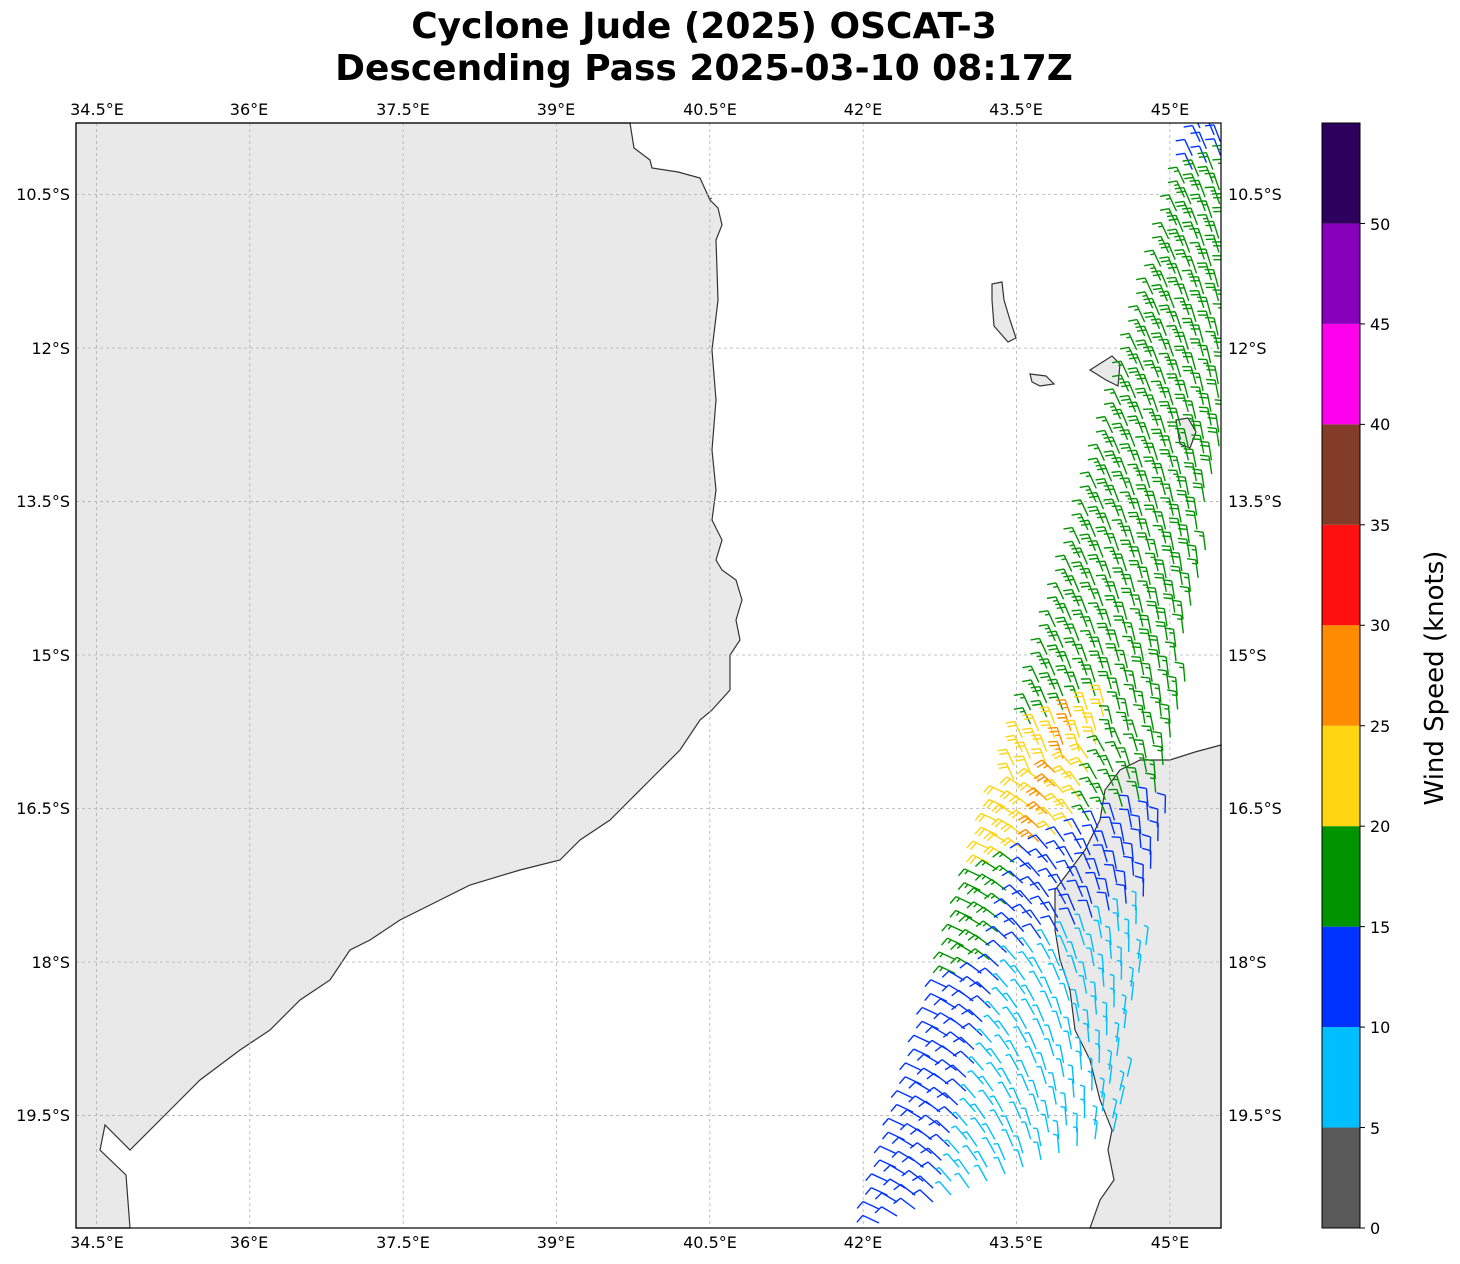 The width and height of the screenshot is (1460, 1264). I want to click on colorbar-tick-label: 15, so click(1380, 927).